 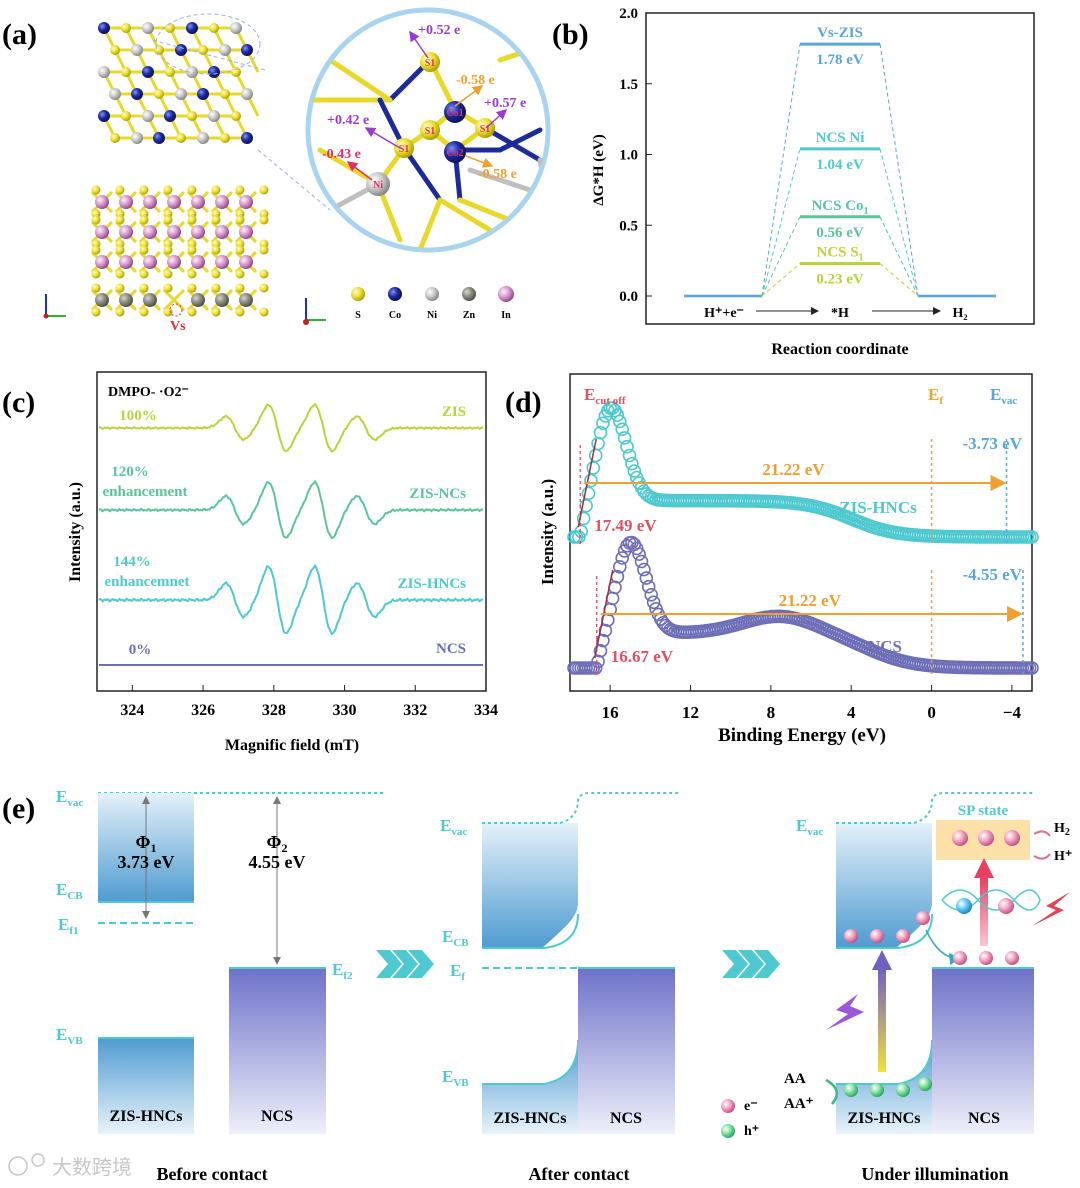 I want to click on excitation-arrowhead, so click(x=882, y=960).